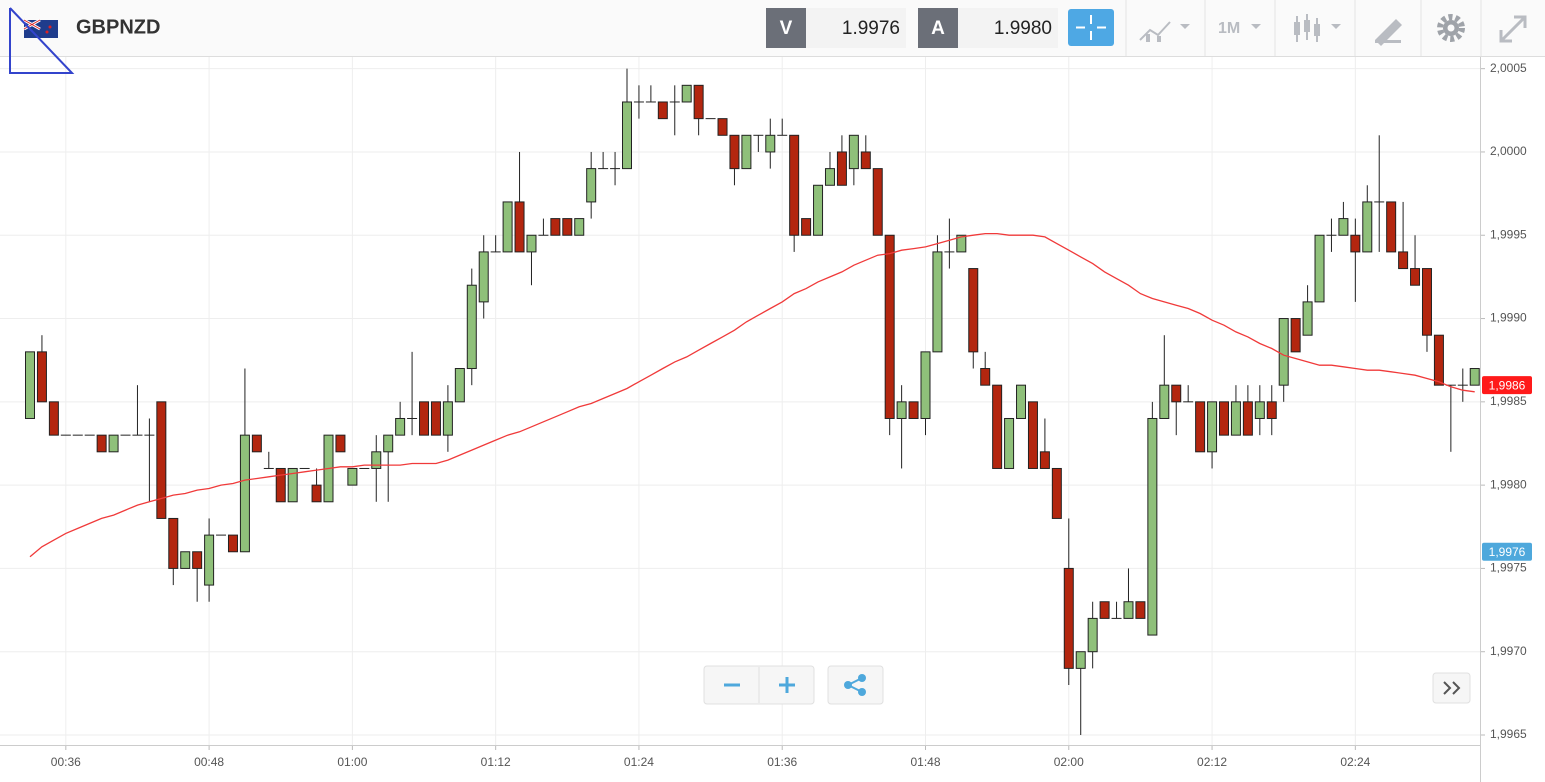 This screenshot has width=1545, height=782. I want to click on timeframe-button: 1M, so click(1239, 28).